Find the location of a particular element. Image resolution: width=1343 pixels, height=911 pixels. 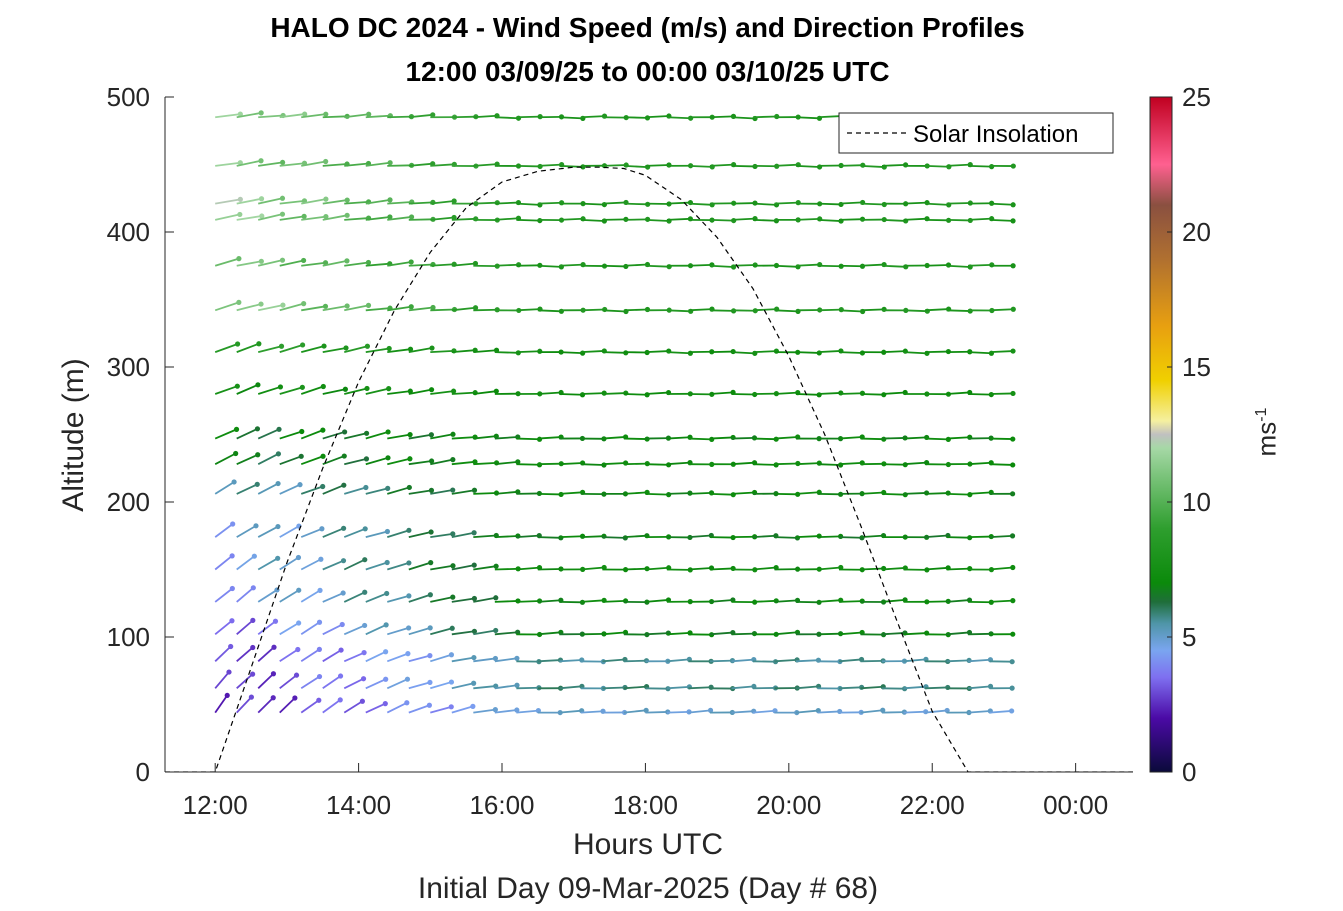

x-tick-label: 00:00 is located at coordinates (1075, 805).